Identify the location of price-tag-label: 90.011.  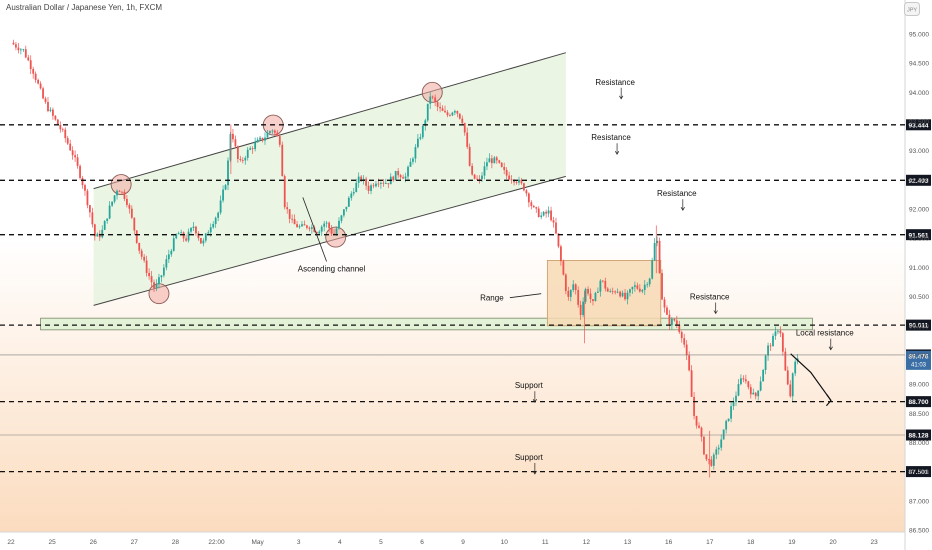
(919, 326).